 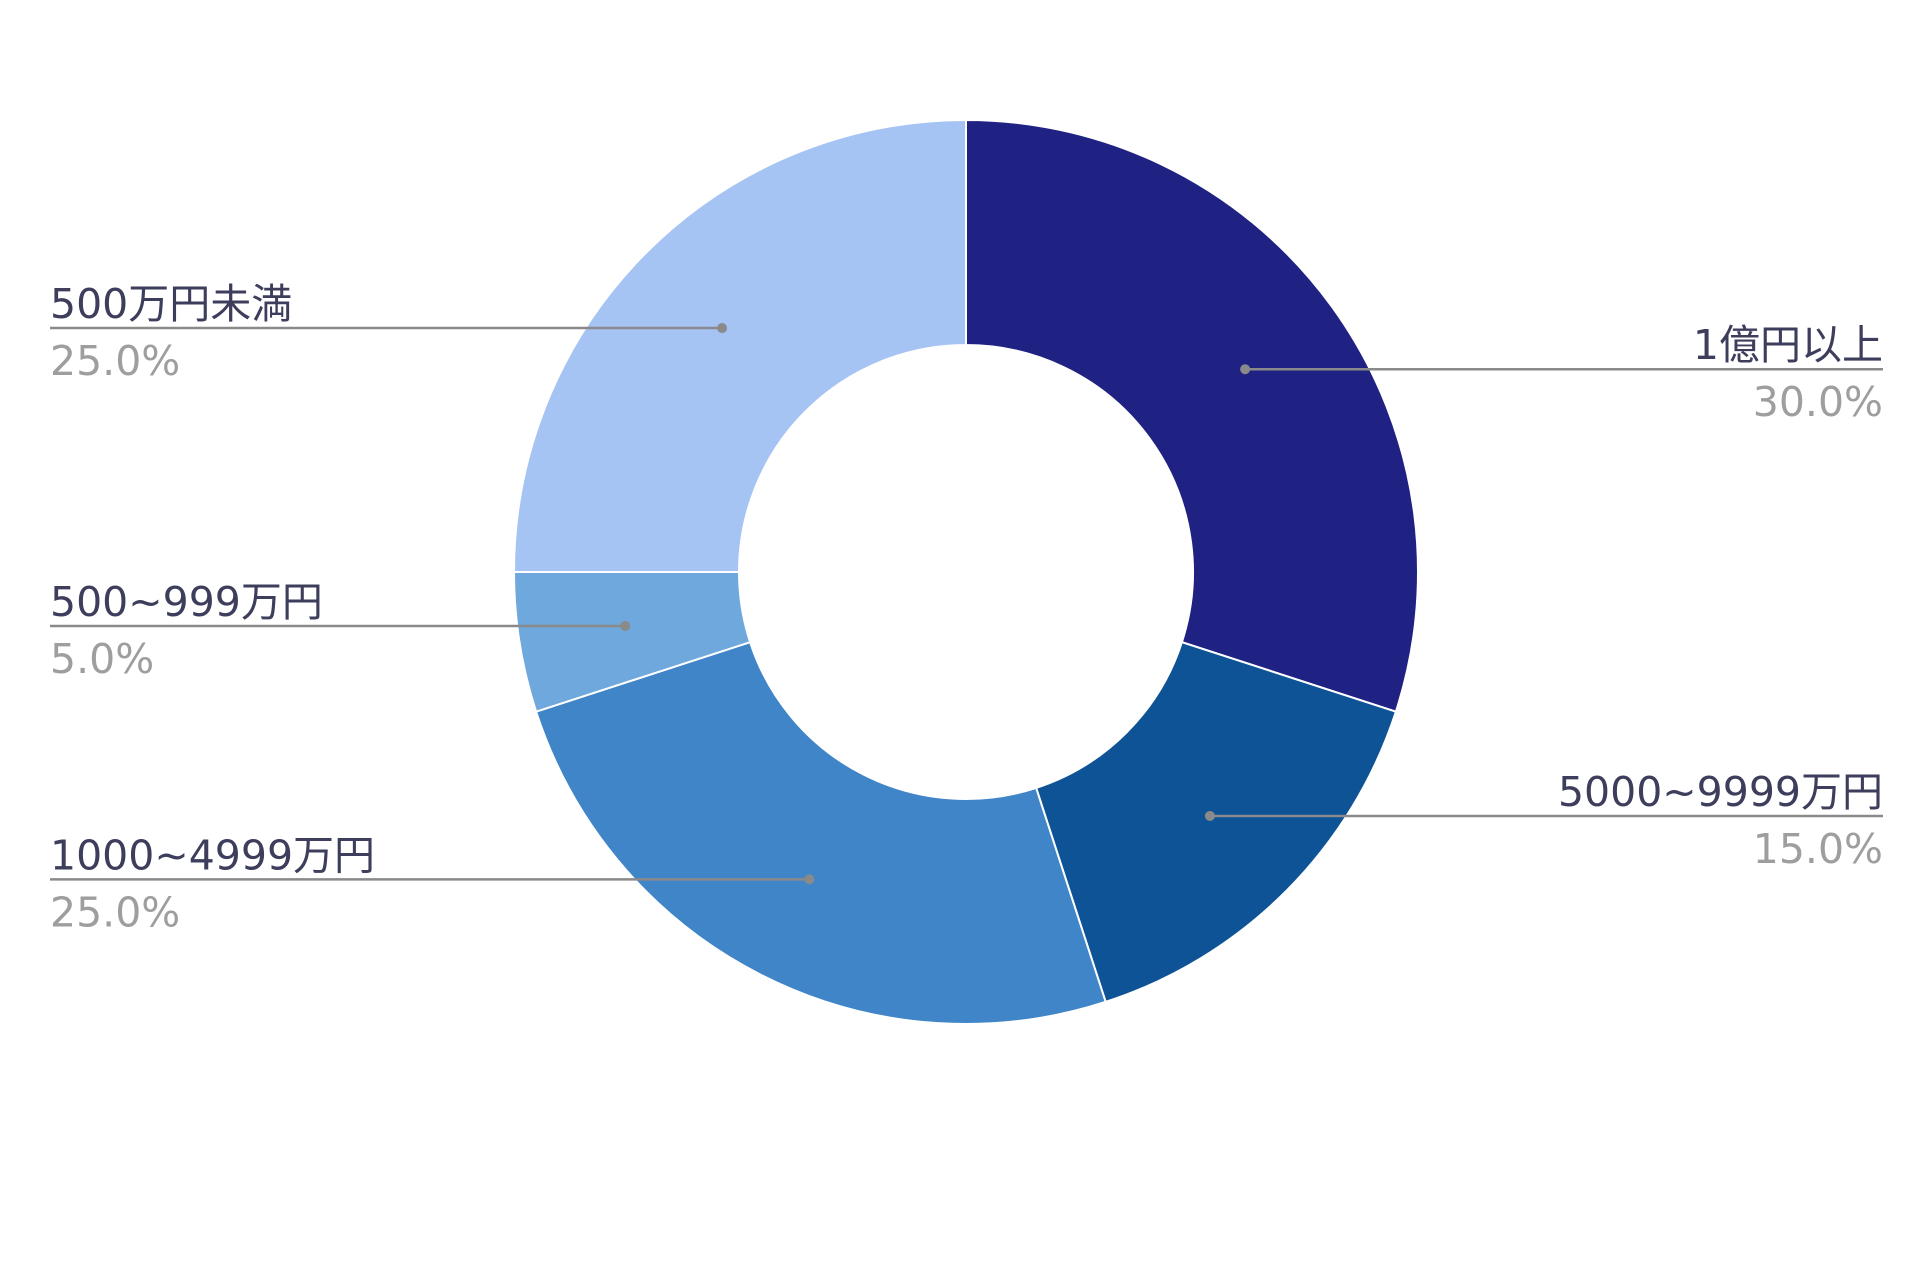 What do you see at coordinates (115, 361) in the screenshot?
I see `slice-5-percent-label: 25.0%` at bounding box center [115, 361].